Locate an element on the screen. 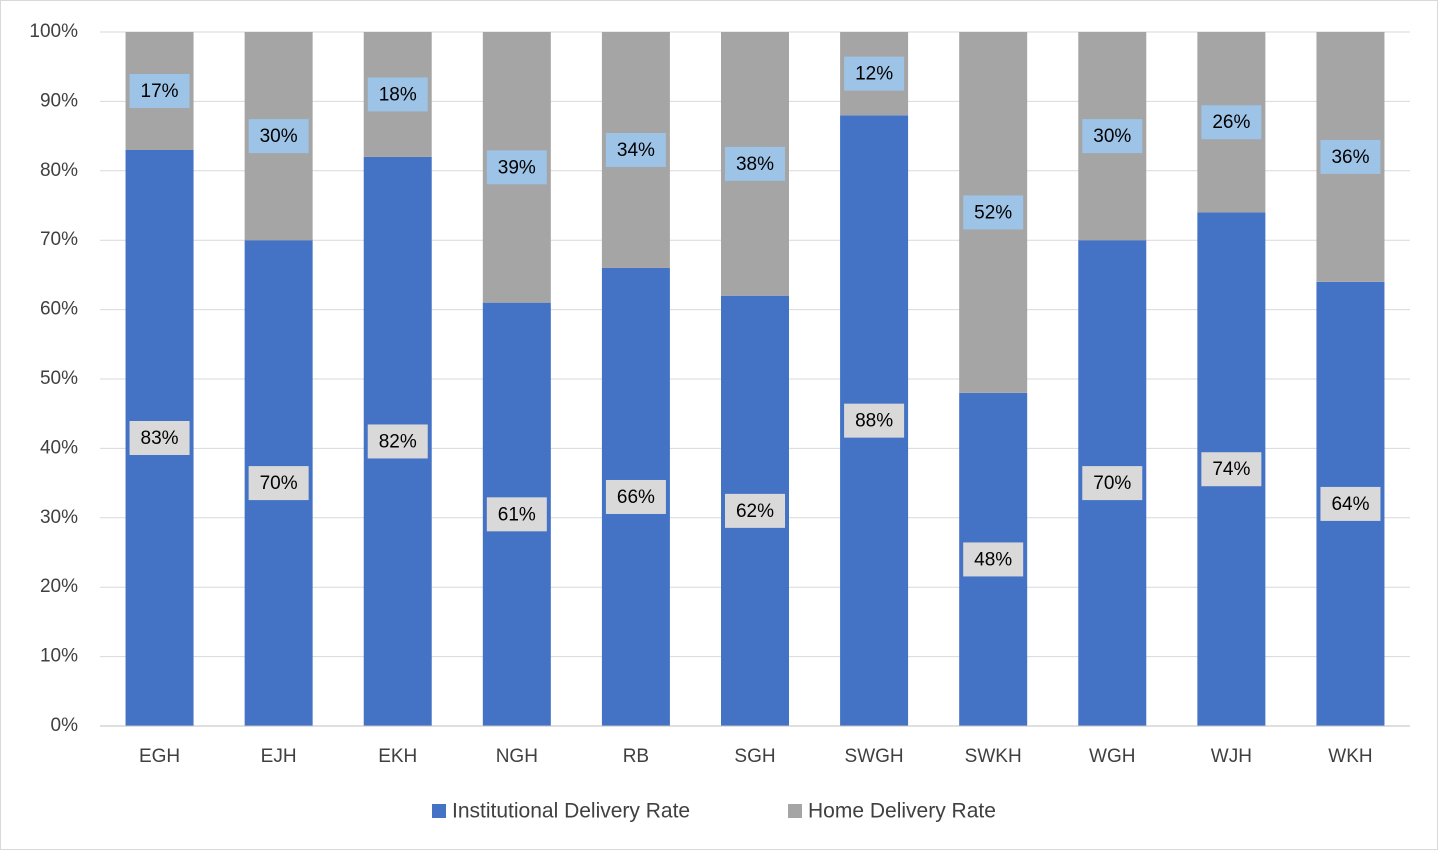  y-tick-label: 40% is located at coordinates (59, 447).